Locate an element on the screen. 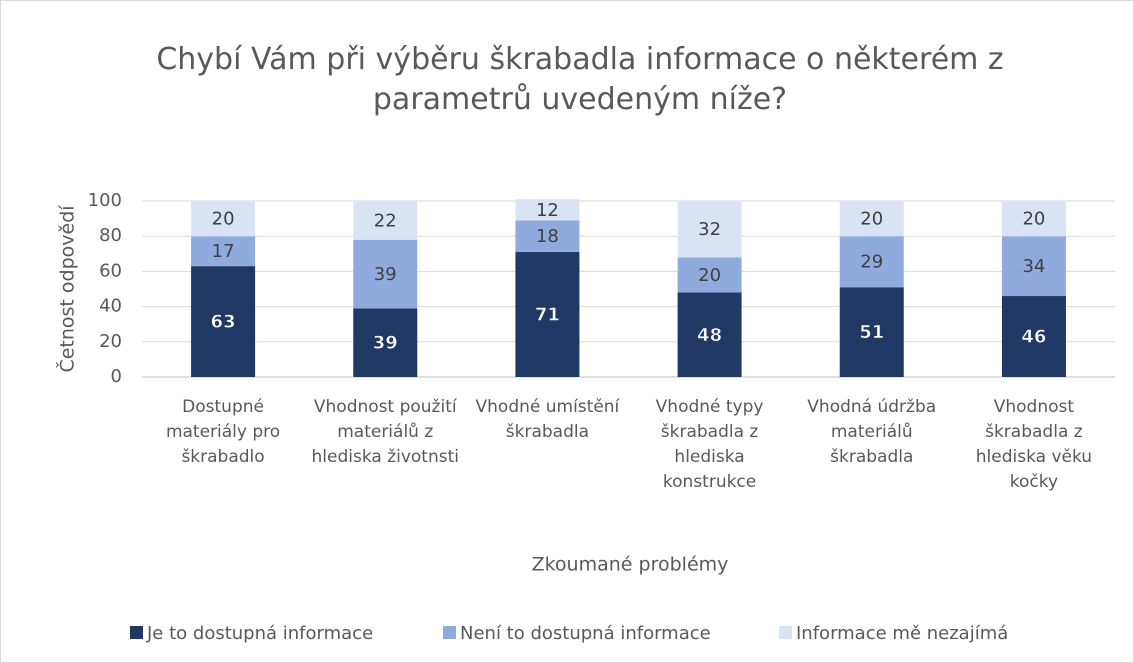  y-tick-label: 0 is located at coordinates (116, 376).